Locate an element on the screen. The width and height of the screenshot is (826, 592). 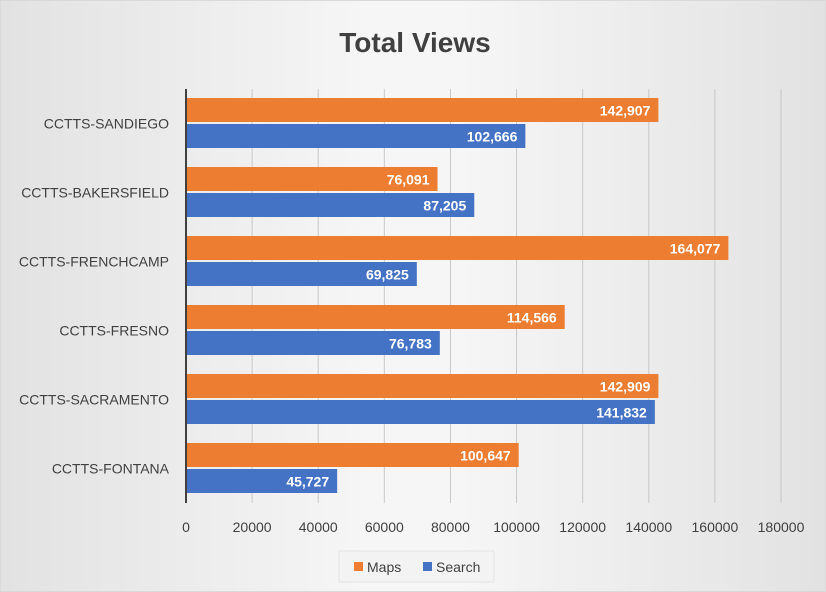
x-tick-label: 60000 is located at coordinates (384, 527).